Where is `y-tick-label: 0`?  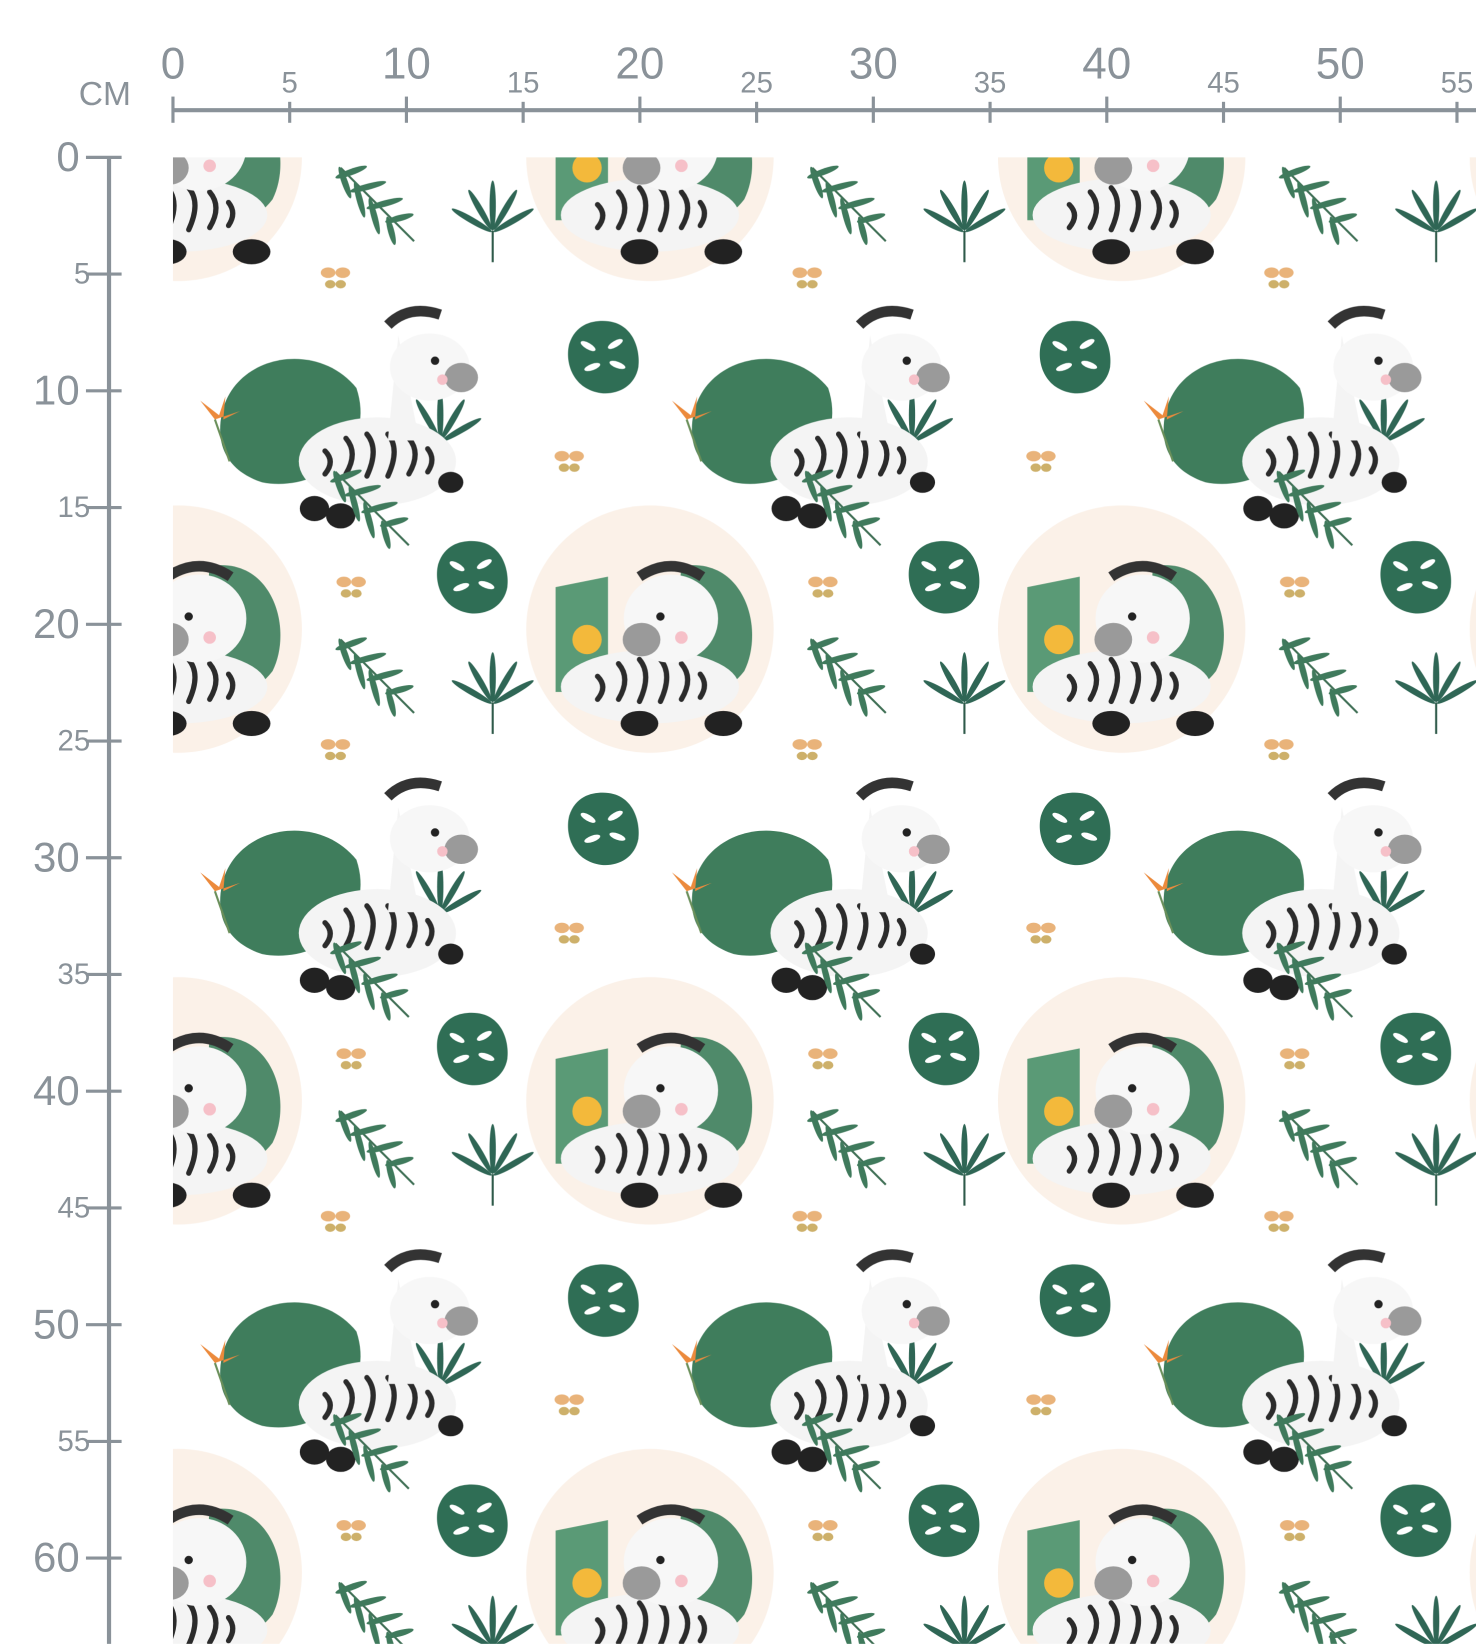 y-tick-label: 0 is located at coordinates (67, 156).